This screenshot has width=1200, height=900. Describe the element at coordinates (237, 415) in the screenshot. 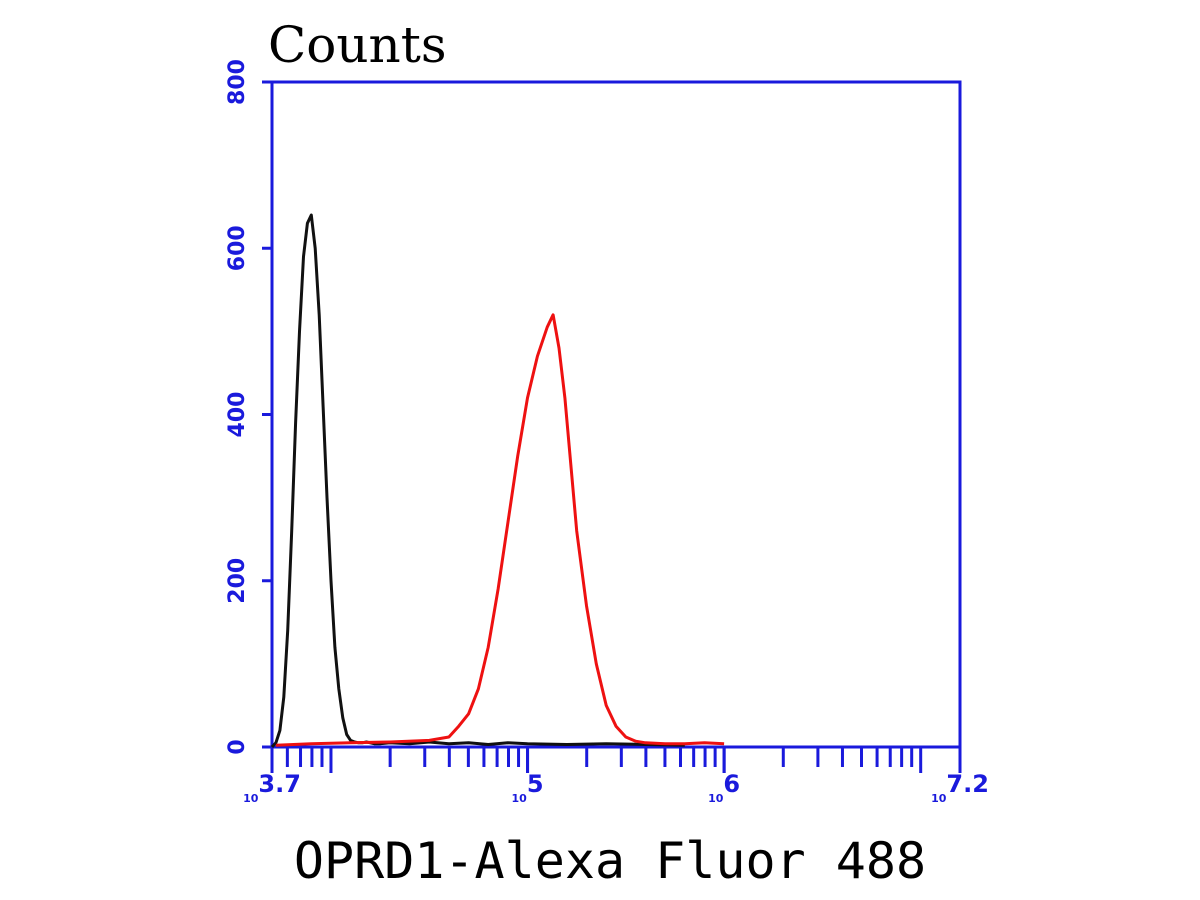

I see `y-tick-label: 400` at that location.